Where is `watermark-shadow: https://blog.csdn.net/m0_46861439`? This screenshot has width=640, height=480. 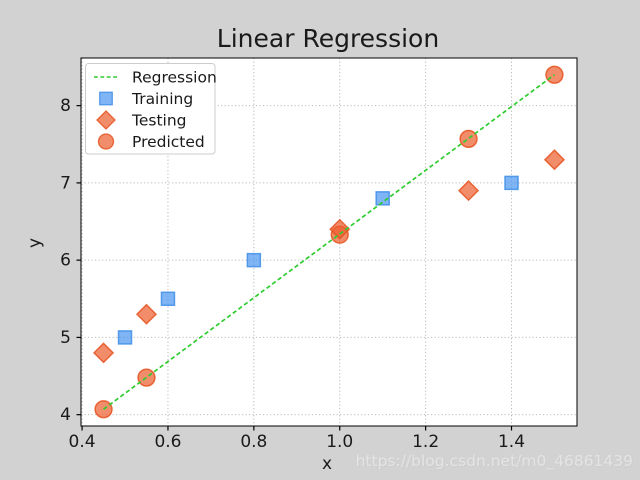 watermark-shadow: https://blog.csdn.net/m0_46861439 is located at coordinates (495, 462).